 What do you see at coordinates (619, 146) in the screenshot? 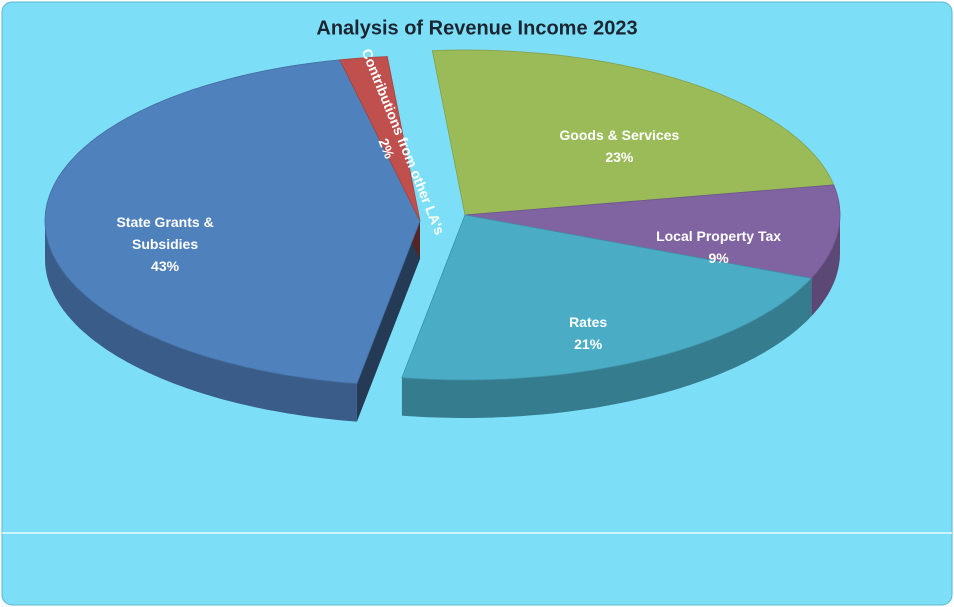
I see `data-label: Goods & Services 23%` at bounding box center [619, 146].